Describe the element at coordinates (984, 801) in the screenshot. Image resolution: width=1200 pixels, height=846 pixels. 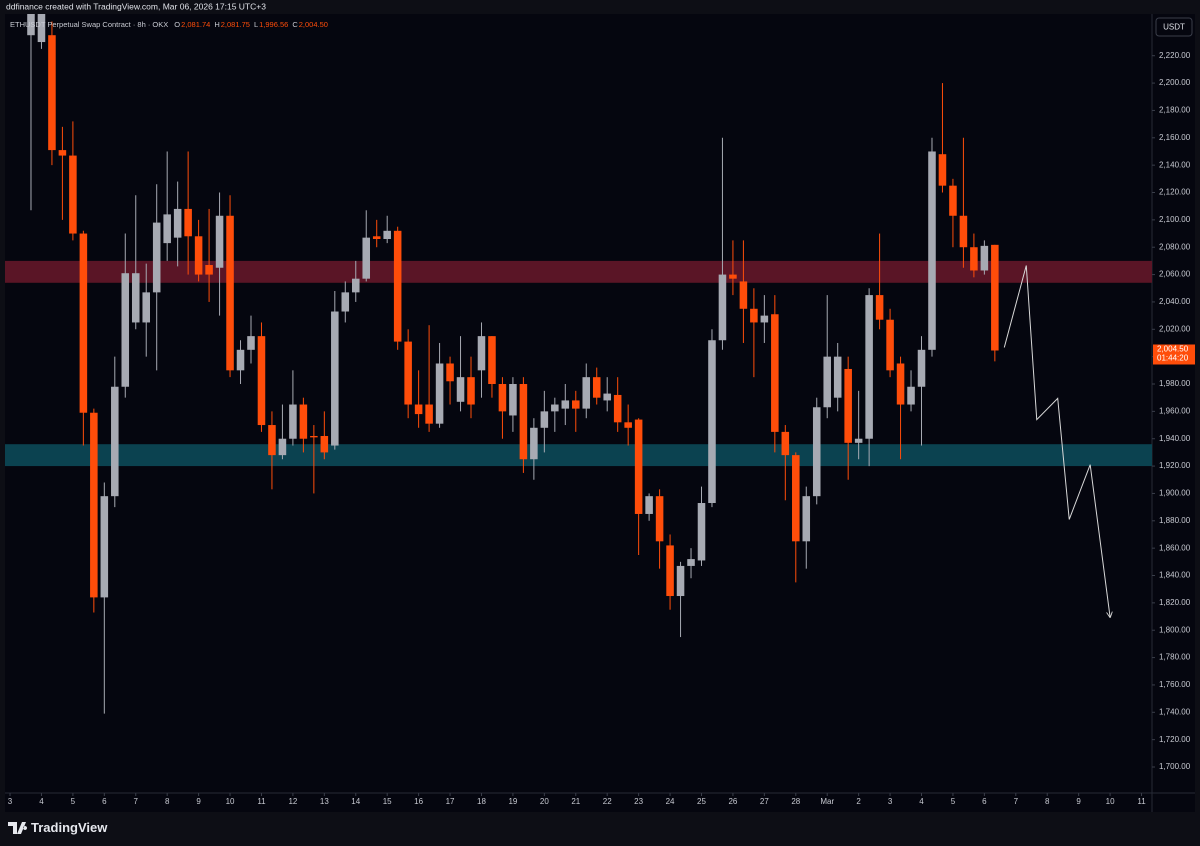
I see `x-tick-label: 6` at that location.